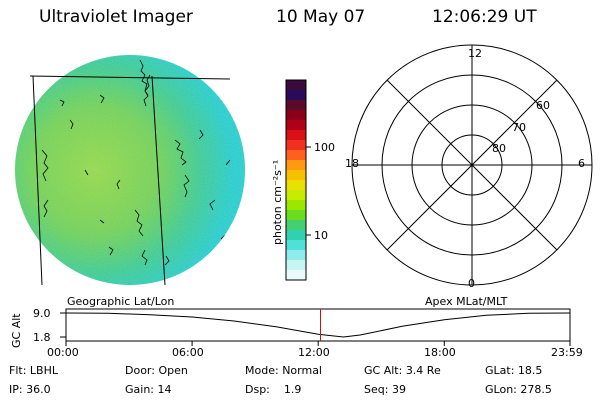  I want to click on info-door: Door: Open, so click(156, 370).